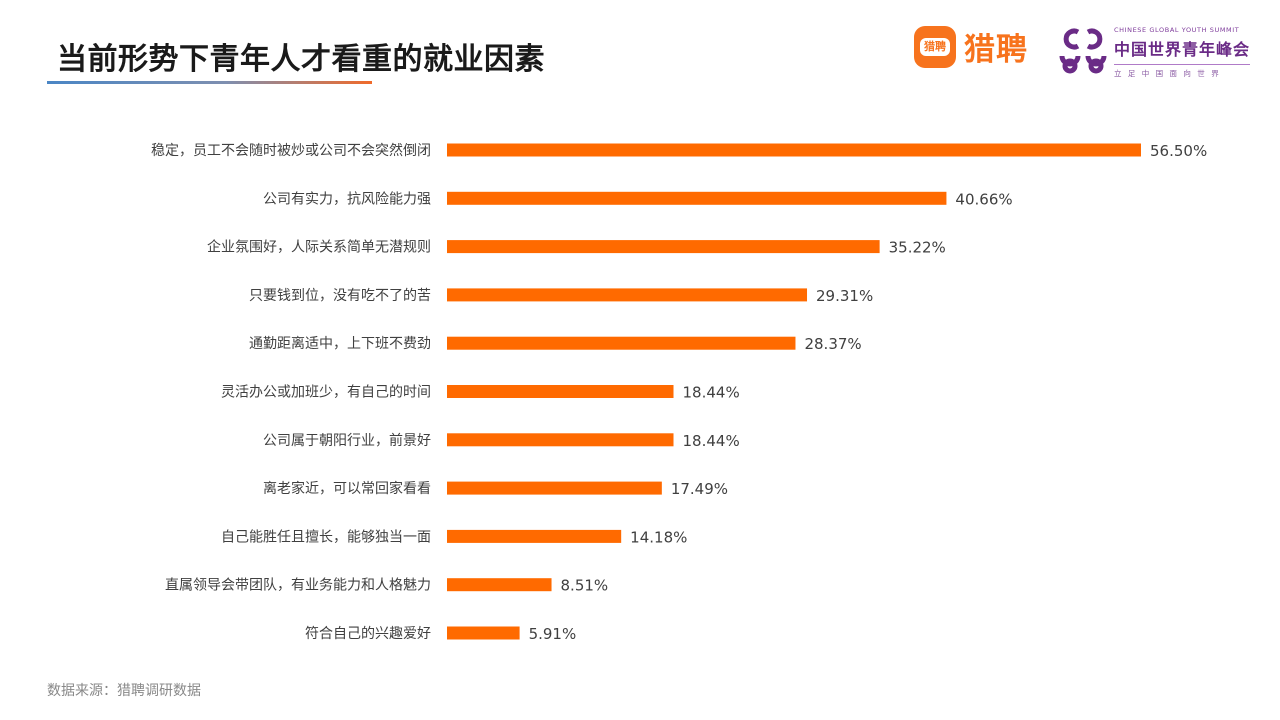 The height and width of the screenshot is (720, 1280). I want to click on page-title: 当前形势下青年人才看重的就业因素, so click(301, 59).